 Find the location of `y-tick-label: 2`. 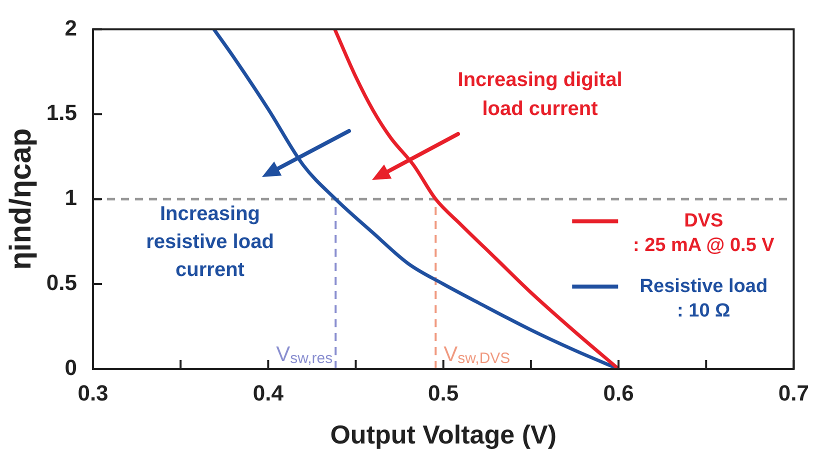

y-tick-label: 2 is located at coordinates (70, 27).